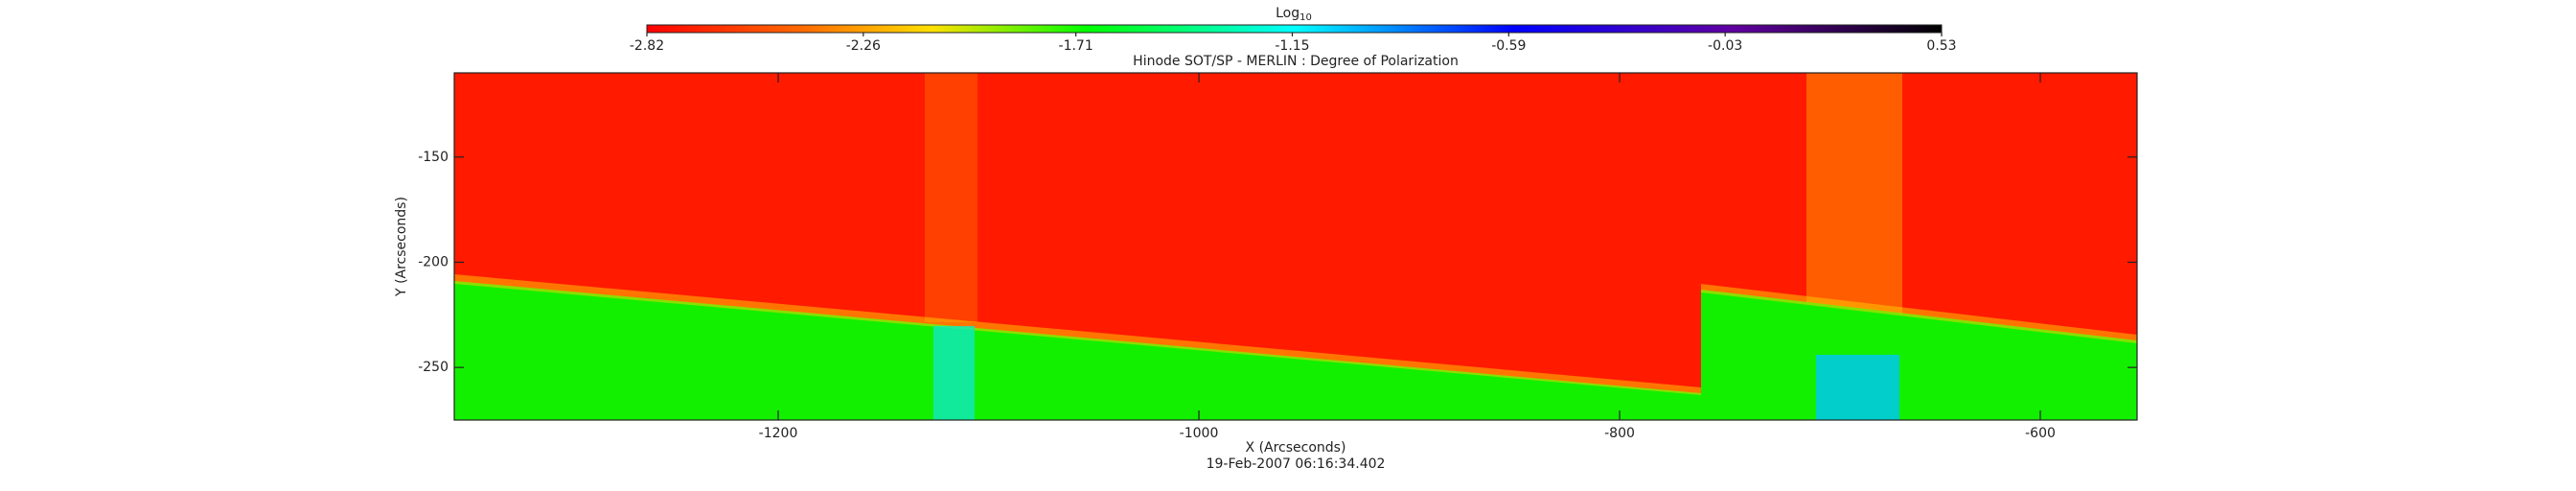  I want to click on colorbar-tick-label: -2.82, so click(647, 46).